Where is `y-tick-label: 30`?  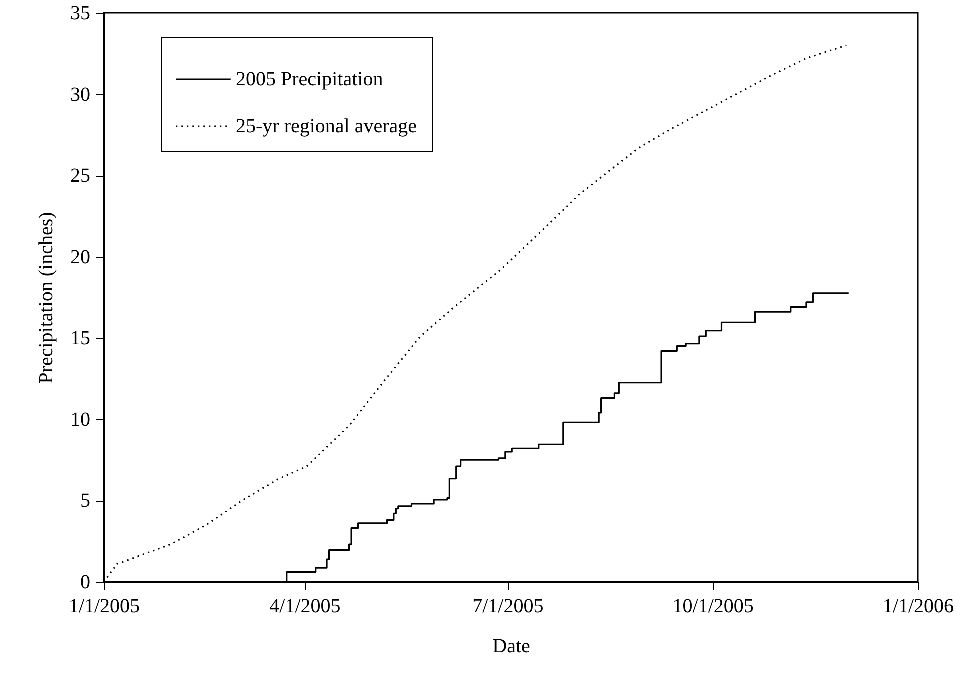
y-tick-label: 30 is located at coordinates (80, 95).